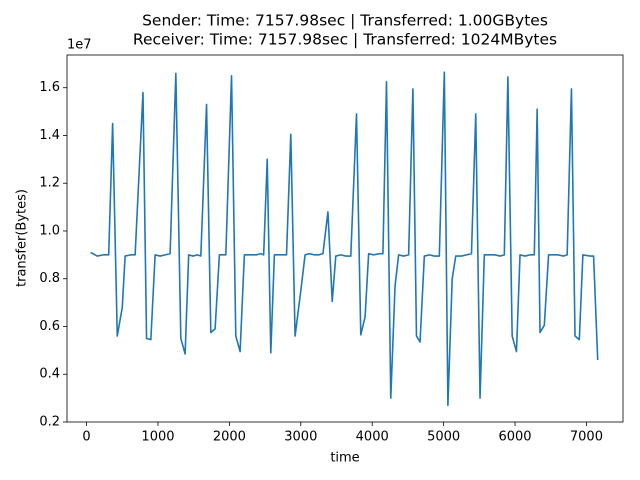  What do you see at coordinates (49, 278) in the screenshot?
I see `y-tick-label: 0.8` at bounding box center [49, 278].